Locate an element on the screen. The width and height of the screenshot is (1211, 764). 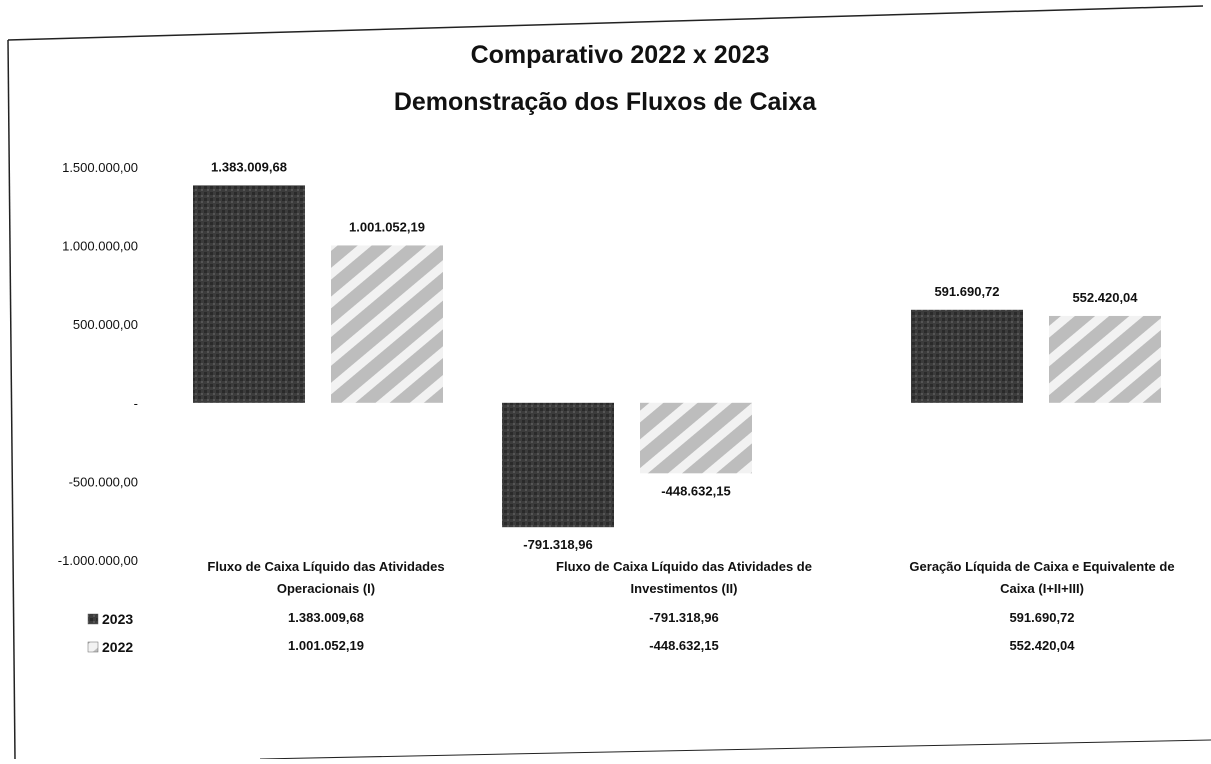
legend-label-2023: 2023 is located at coordinates (117, 619).